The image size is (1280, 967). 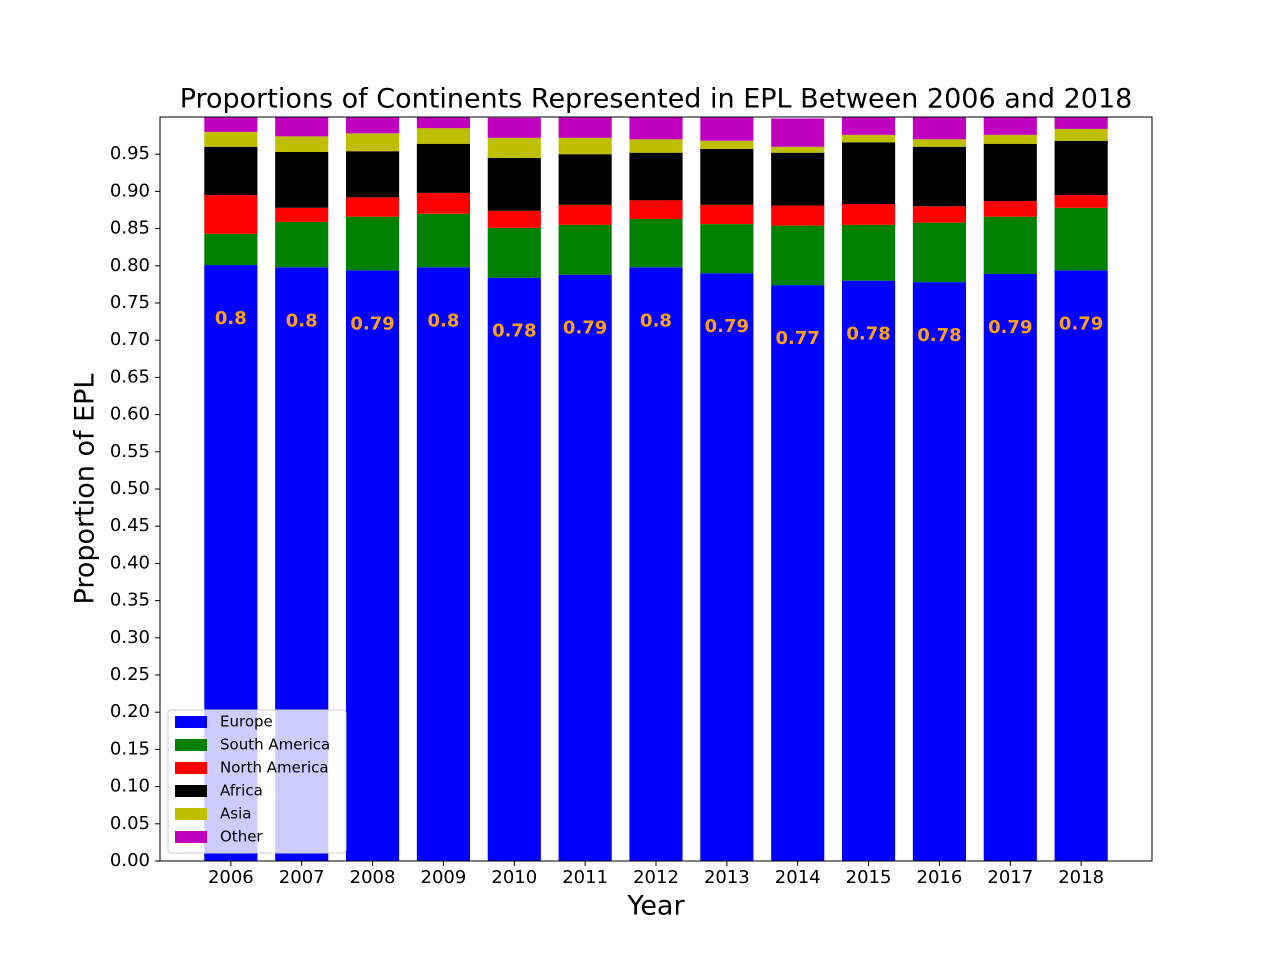 I want to click on x-tick-label: 2016, so click(x=940, y=877).